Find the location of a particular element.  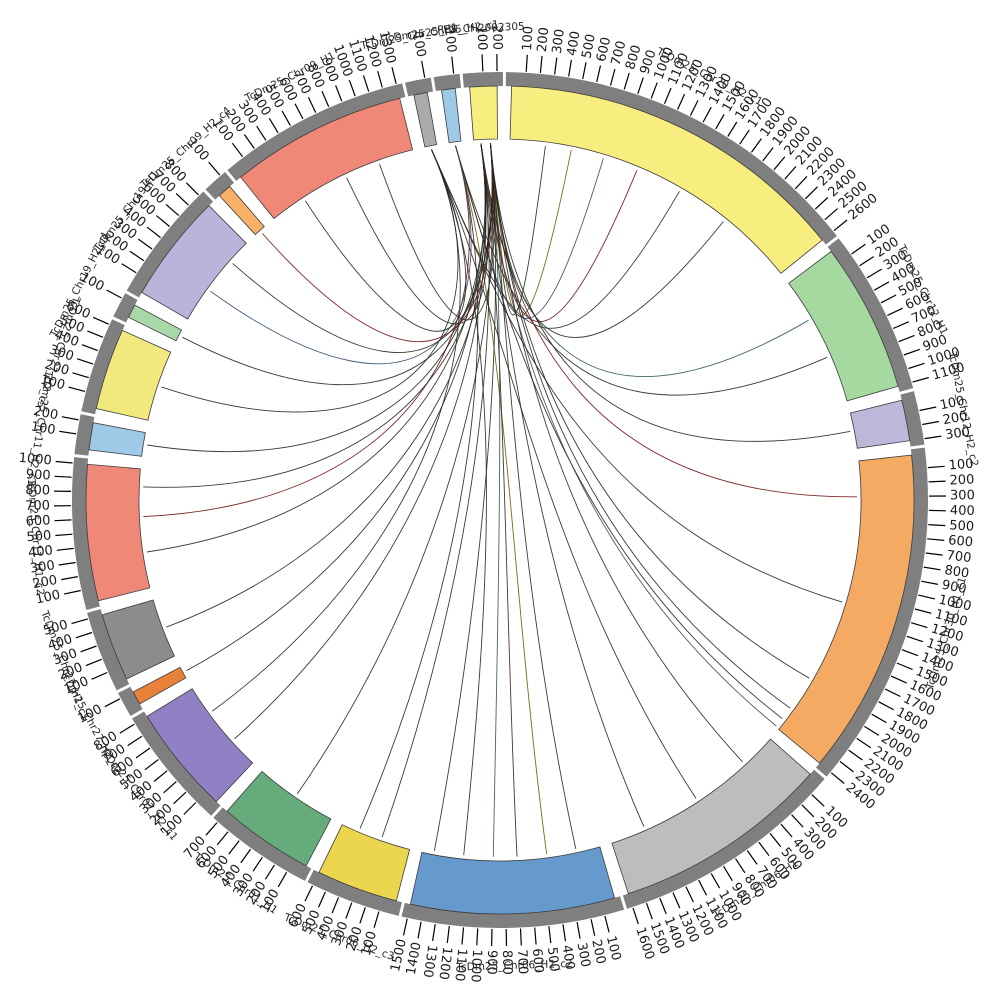

segment-band-TcDm25_Chr27_H1_c1 is located at coordinates (138, 639).